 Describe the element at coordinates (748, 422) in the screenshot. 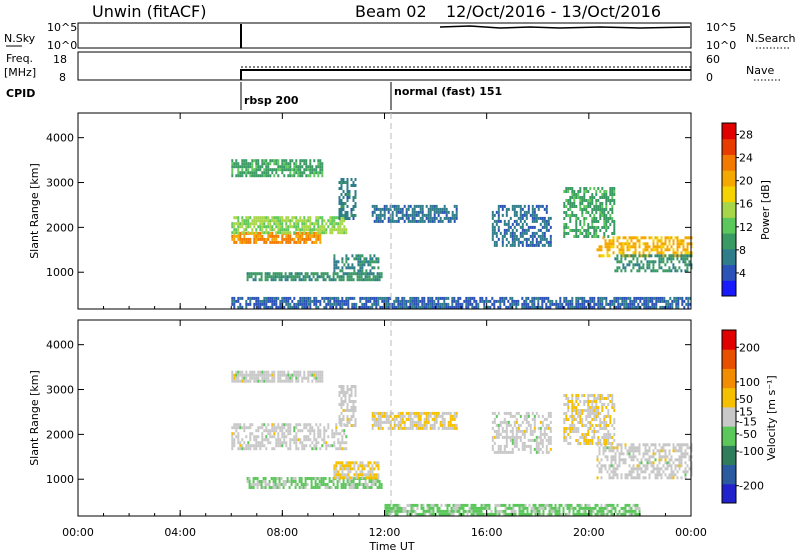

I see `colorbar-tick-label: -15` at that location.